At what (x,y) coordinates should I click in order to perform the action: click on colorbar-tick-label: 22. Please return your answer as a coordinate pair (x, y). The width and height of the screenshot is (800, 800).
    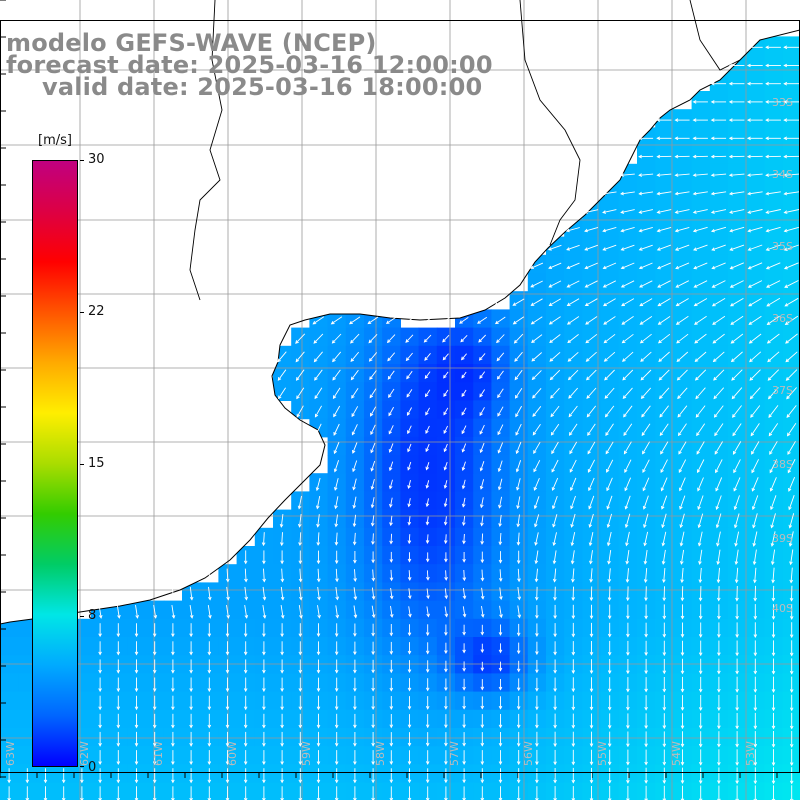
    Looking at the image, I should click on (96, 311).